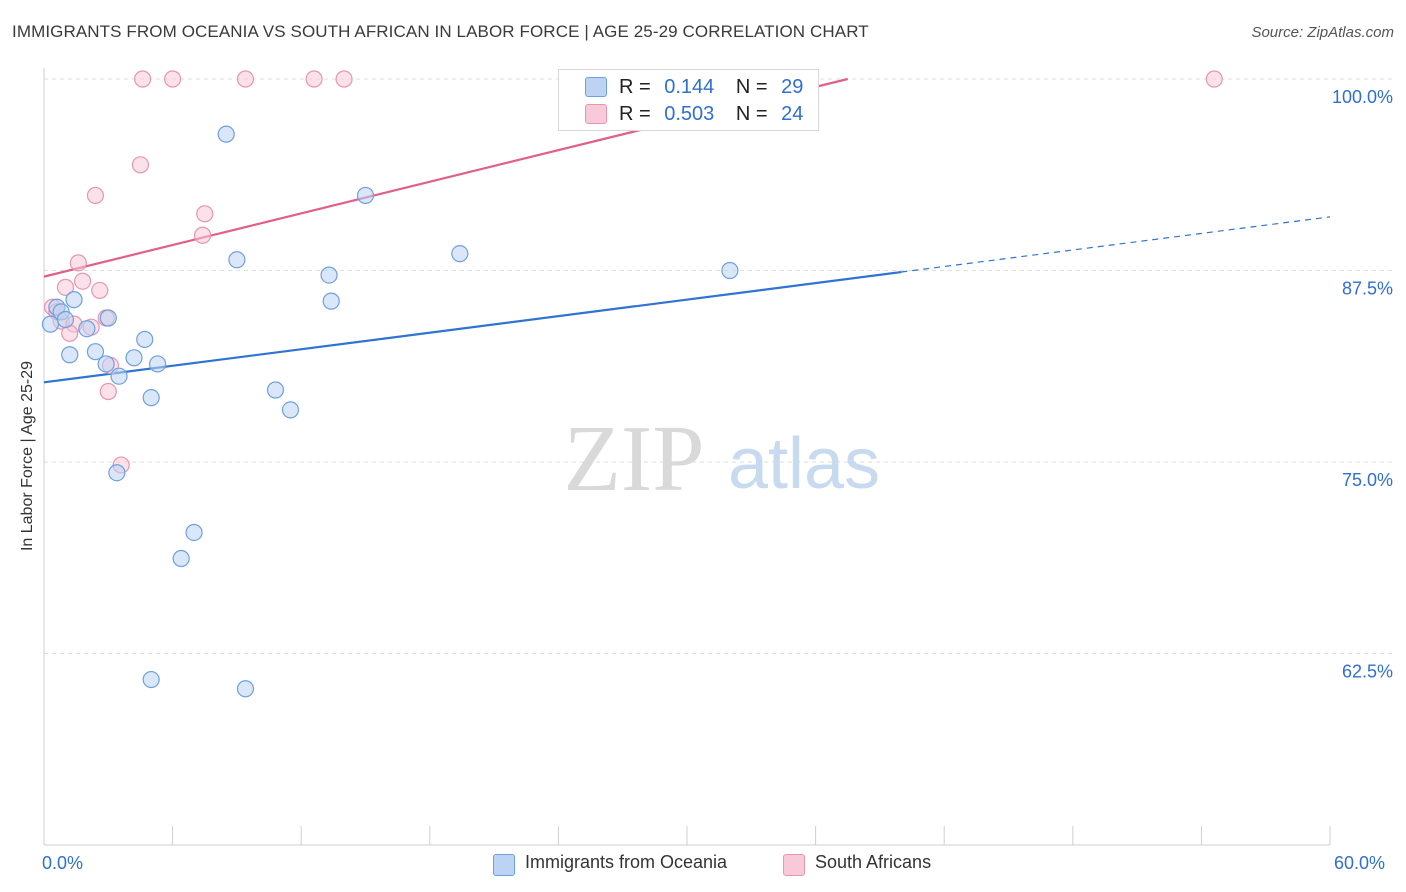  What do you see at coordinates (722, 459) in the screenshot?
I see `watermark: ZIP atlas` at bounding box center [722, 459].